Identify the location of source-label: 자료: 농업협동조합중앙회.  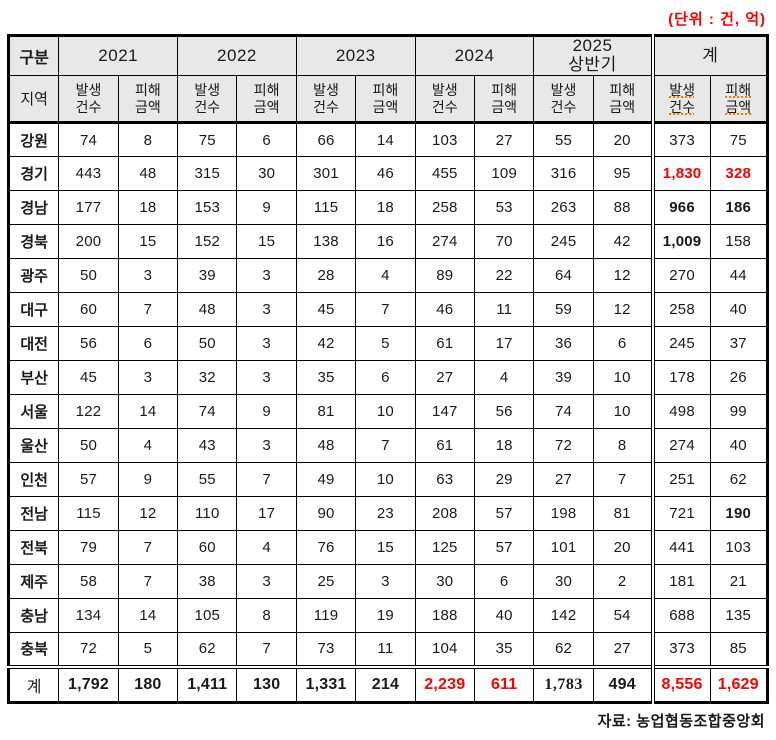
(681, 721).